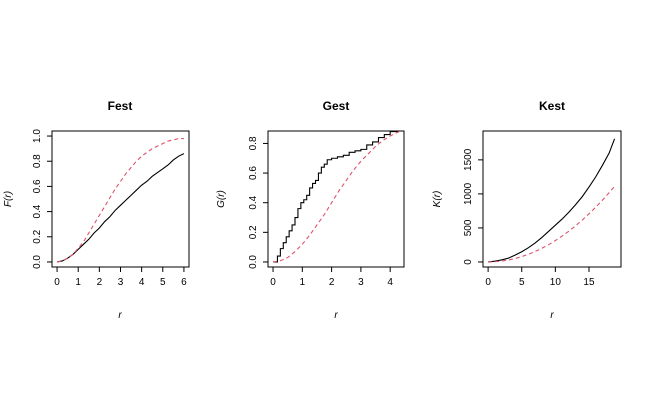  I want to click on y-tick-label: 500, so click(468, 227).